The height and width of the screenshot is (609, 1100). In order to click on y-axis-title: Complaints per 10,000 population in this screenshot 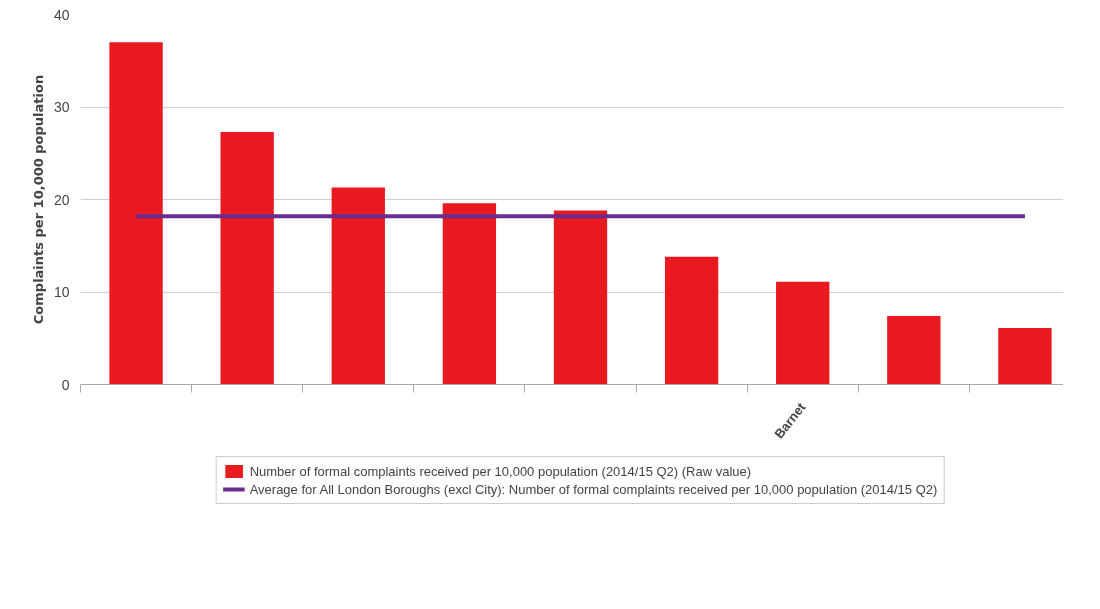, I will do `click(38, 199)`.